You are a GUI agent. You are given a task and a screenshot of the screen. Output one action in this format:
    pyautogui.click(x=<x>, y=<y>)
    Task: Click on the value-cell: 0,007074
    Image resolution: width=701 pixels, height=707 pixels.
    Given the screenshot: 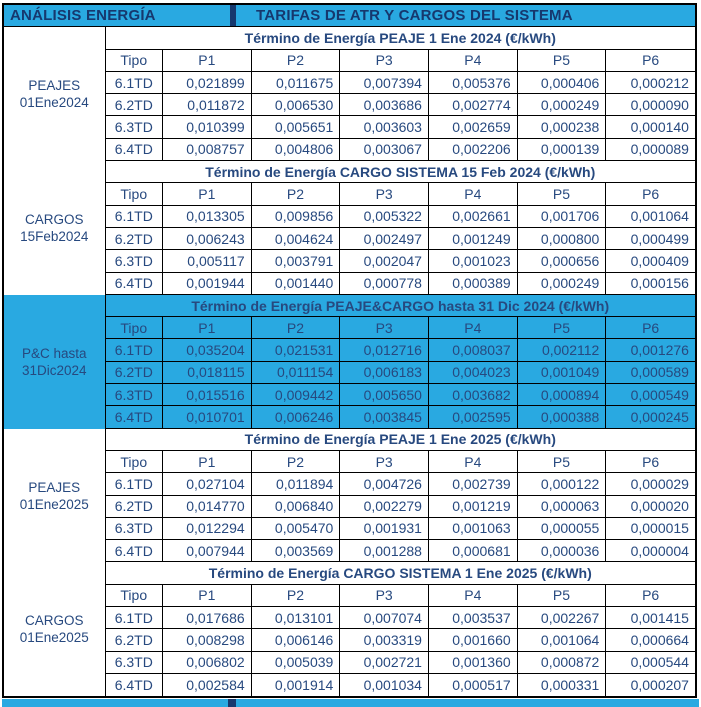 What is the action you would take?
    pyautogui.click(x=384, y=618)
    